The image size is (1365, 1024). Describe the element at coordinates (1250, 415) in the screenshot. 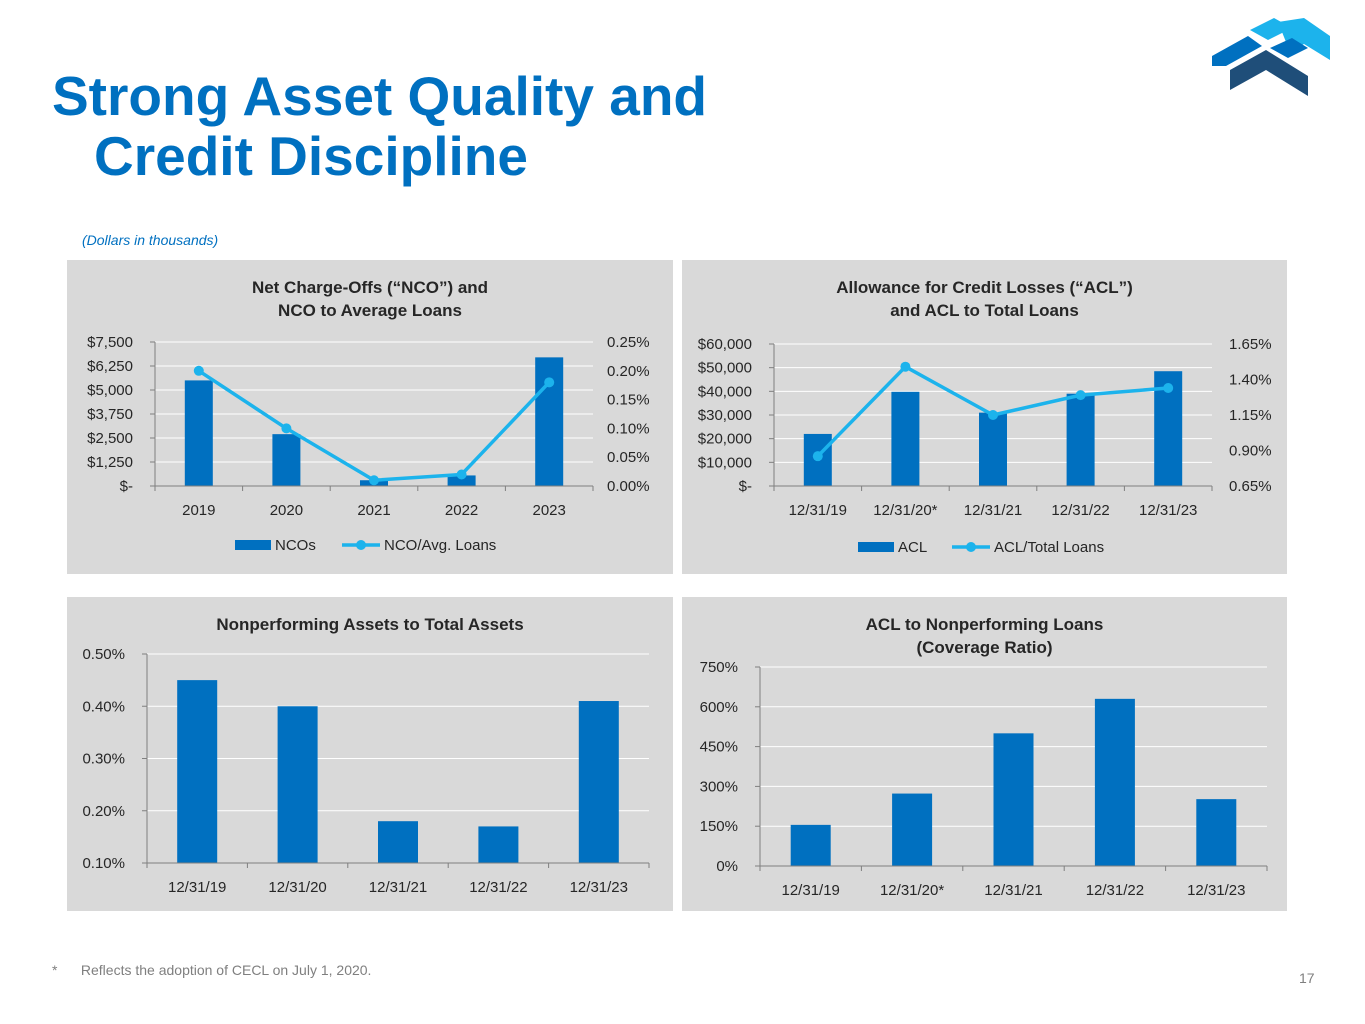

I see `y-right-tick-label: 1.15%` at that location.